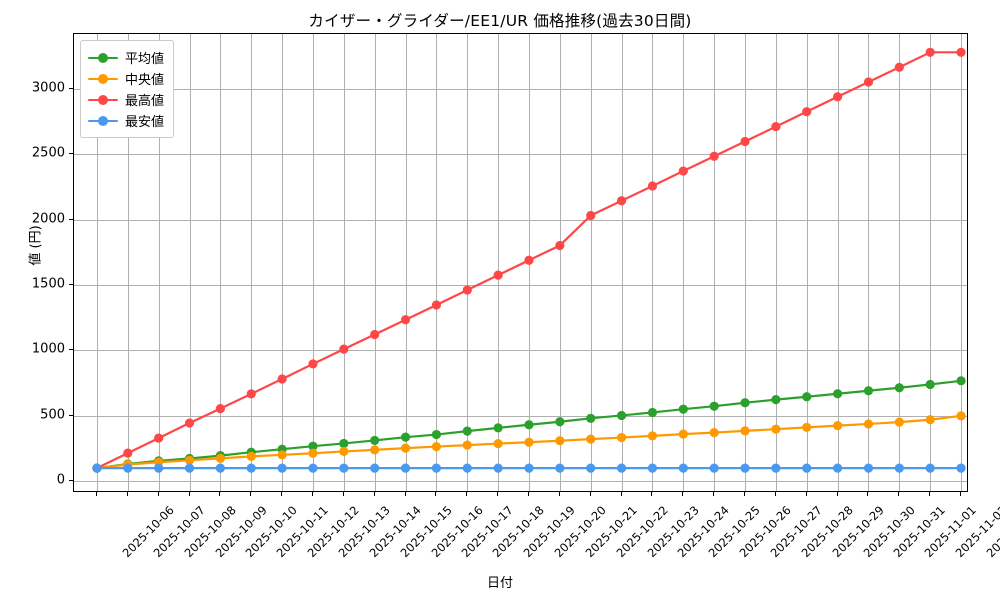  I want to click on y-tick-label: 3000, so click(48, 88).